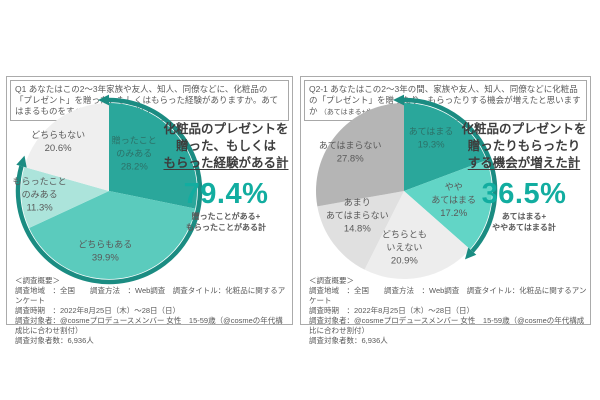  I want to click on headline-q1: 化粧品のプレゼントを 贈った、もしくは もらった経験がある計, so click(226, 146).